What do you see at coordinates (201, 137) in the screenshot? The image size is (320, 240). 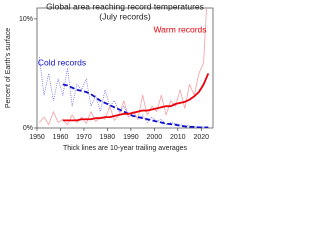 I see `x-tick-label: 2020` at bounding box center [201, 137].